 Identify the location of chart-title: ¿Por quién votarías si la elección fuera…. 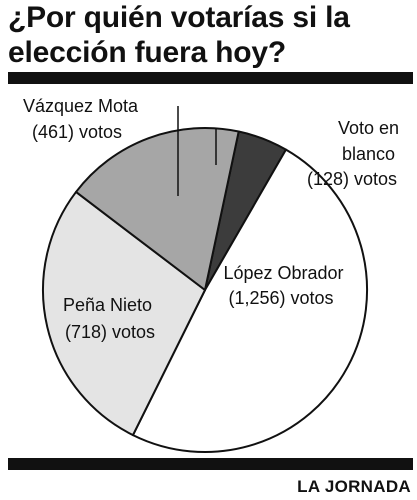
(179, 35).